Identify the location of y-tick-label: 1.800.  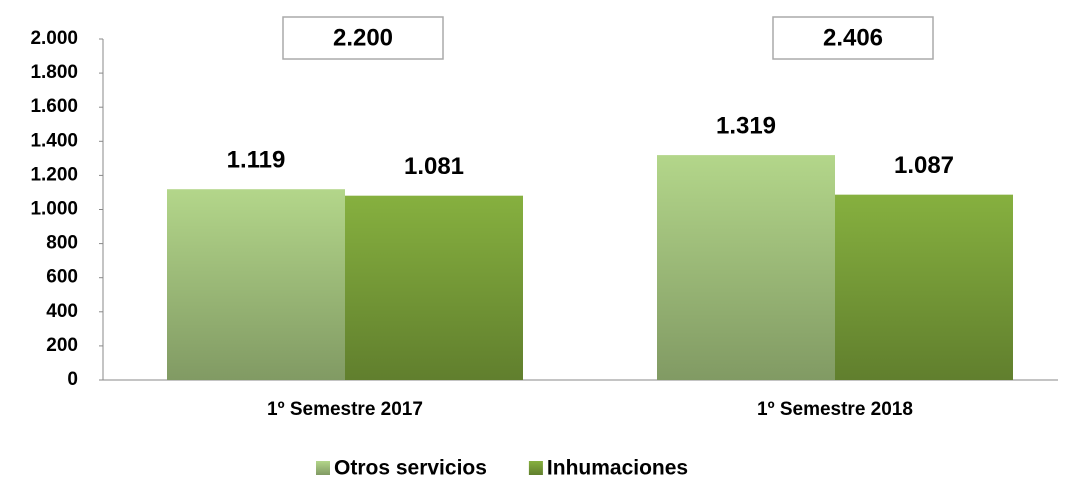
(54, 72).